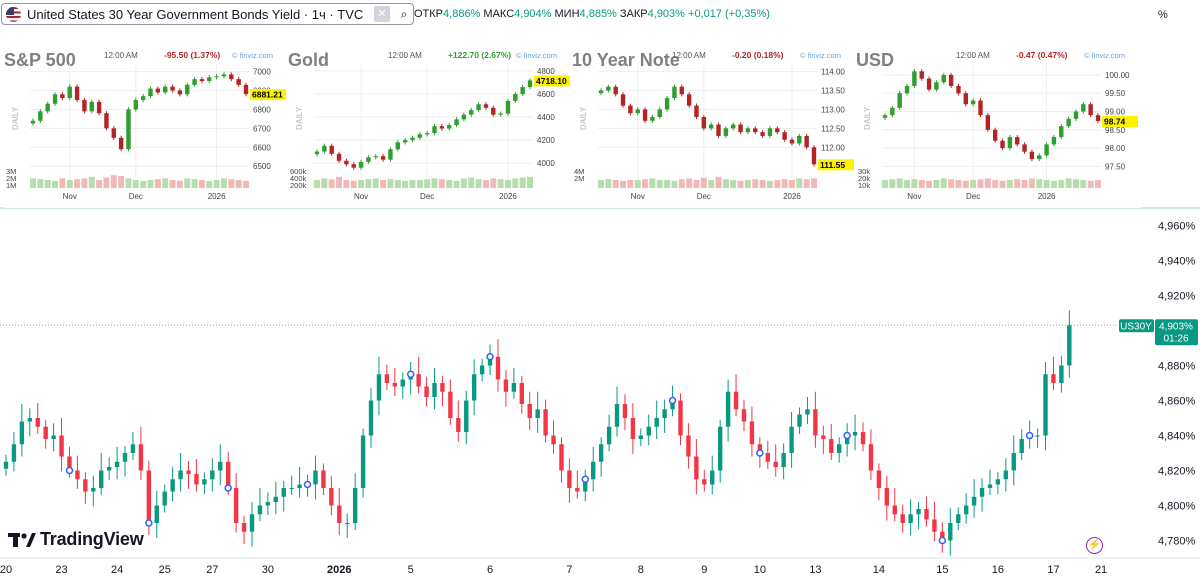  Describe the element at coordinates (1094, 545) in the screenshot. I see `lightning-icon: ⚡` at that location.